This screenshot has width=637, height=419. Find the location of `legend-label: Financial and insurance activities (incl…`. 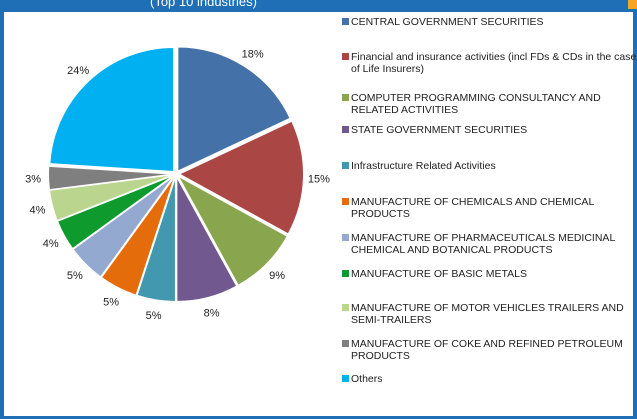

legend-label: Financial and insurance activities (incl… is located at coordinates (494, 63).